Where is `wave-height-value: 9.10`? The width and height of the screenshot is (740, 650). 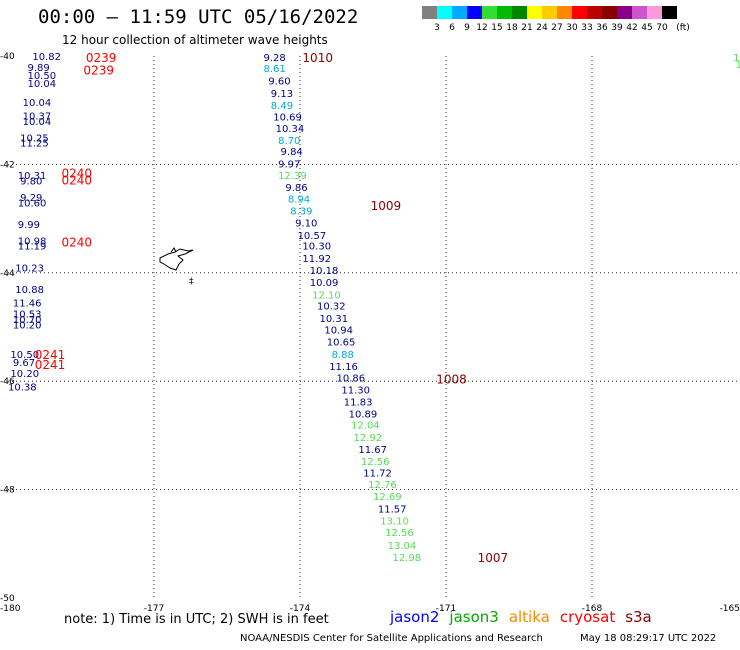
wave-height-value: 9.10 is located at coordinates (306, 223).